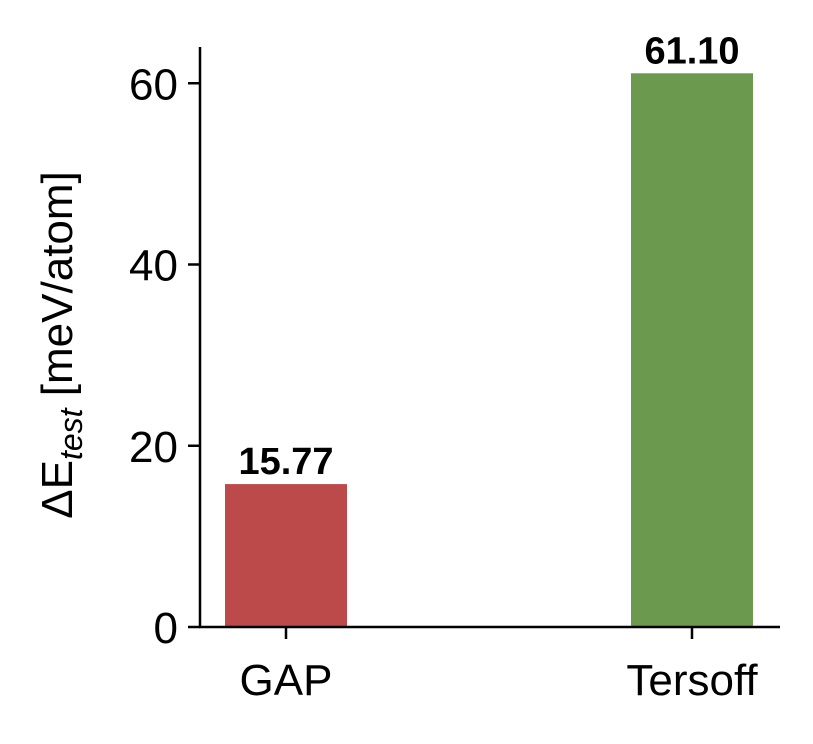 The width and height of the screenshot is (813, 744). I want to click on bar-tersoff, so click(692, 350).